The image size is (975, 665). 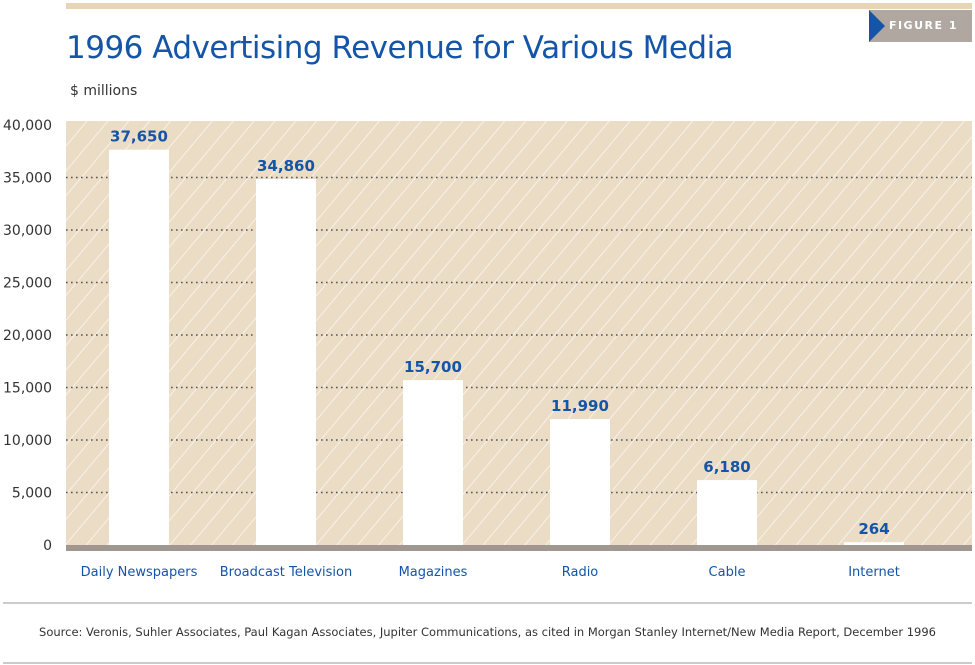 What do you see at coordinates (923, 25) in the screenshot?
I see `figure-label: FIGURE 1` at bounding box center [923, 25].